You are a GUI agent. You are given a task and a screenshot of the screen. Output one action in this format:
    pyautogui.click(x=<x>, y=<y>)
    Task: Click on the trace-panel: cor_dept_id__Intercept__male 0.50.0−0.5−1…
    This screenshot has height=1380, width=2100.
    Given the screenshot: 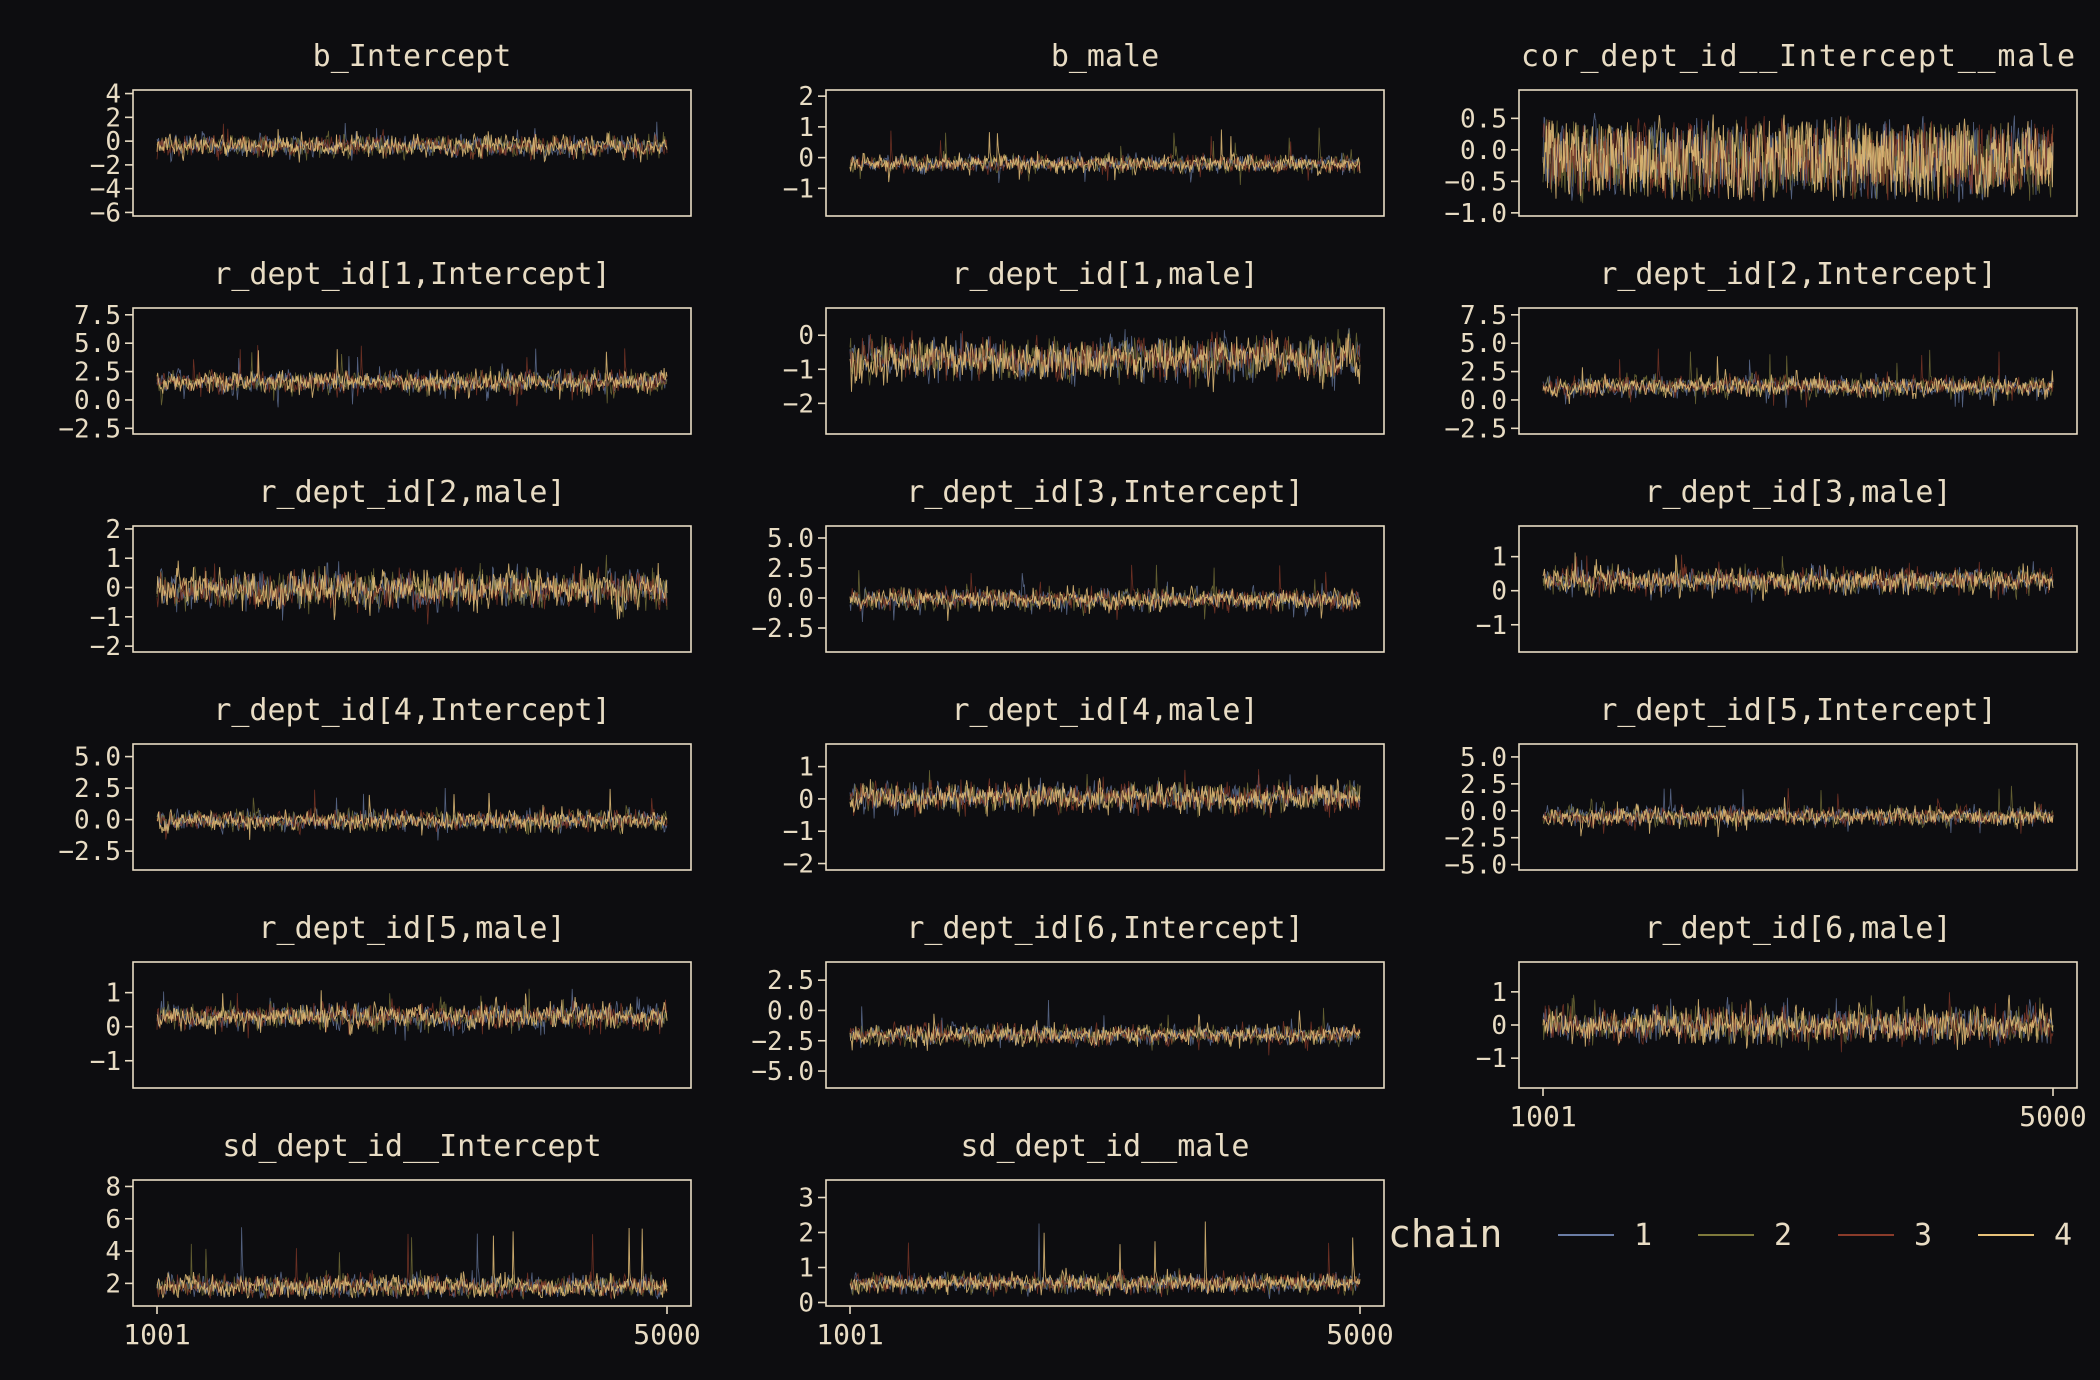 What is the action you would take?
    pyautogui.click(x=1761, y=134)
    